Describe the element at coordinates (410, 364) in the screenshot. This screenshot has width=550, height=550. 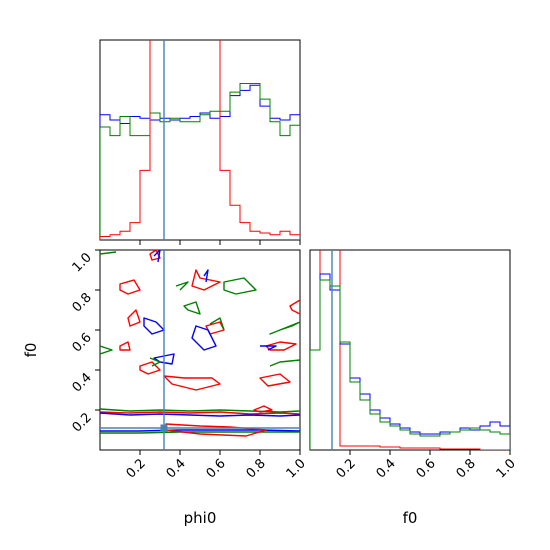
I see `f0-hist-series-green` at that location.